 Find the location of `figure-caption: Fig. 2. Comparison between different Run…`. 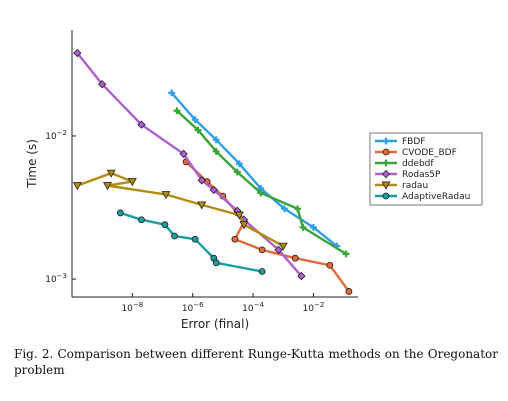

figure-caption: Fig. 2. Comparison between different Run… is located at coordinates (256, 362).